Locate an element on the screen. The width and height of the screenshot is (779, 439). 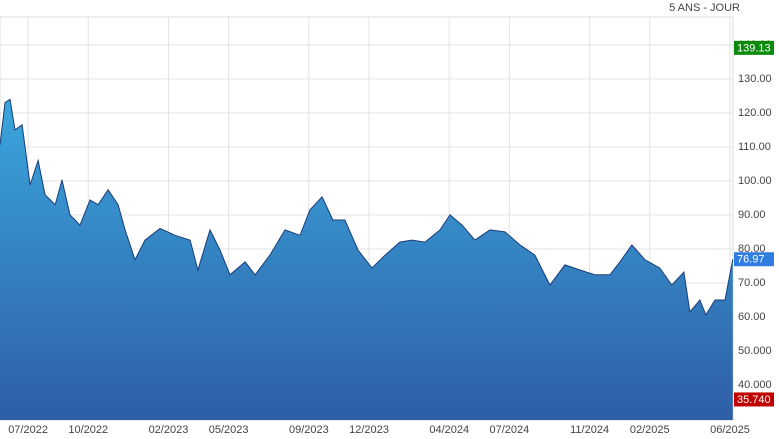
y-tick-label: 130.00 is located at coordinates (755, 79).